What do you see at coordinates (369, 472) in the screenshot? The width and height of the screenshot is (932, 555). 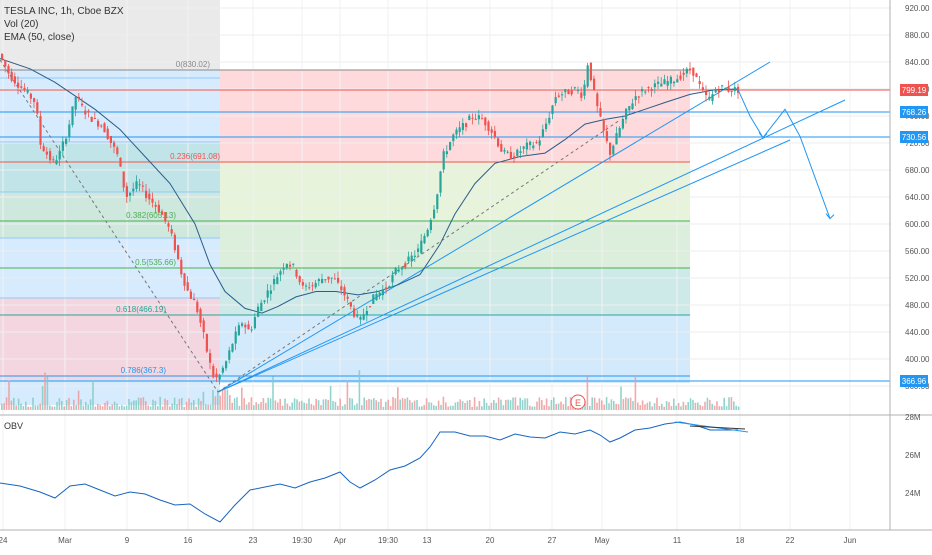 I see `obv-line` at bounding box center [369, 472].